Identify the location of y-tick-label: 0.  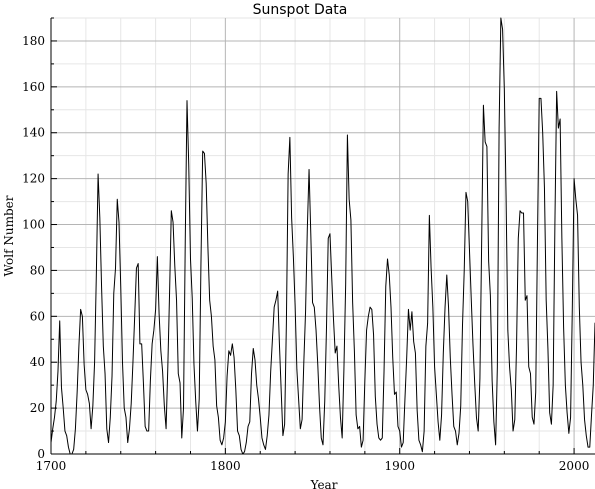
(41, 454).